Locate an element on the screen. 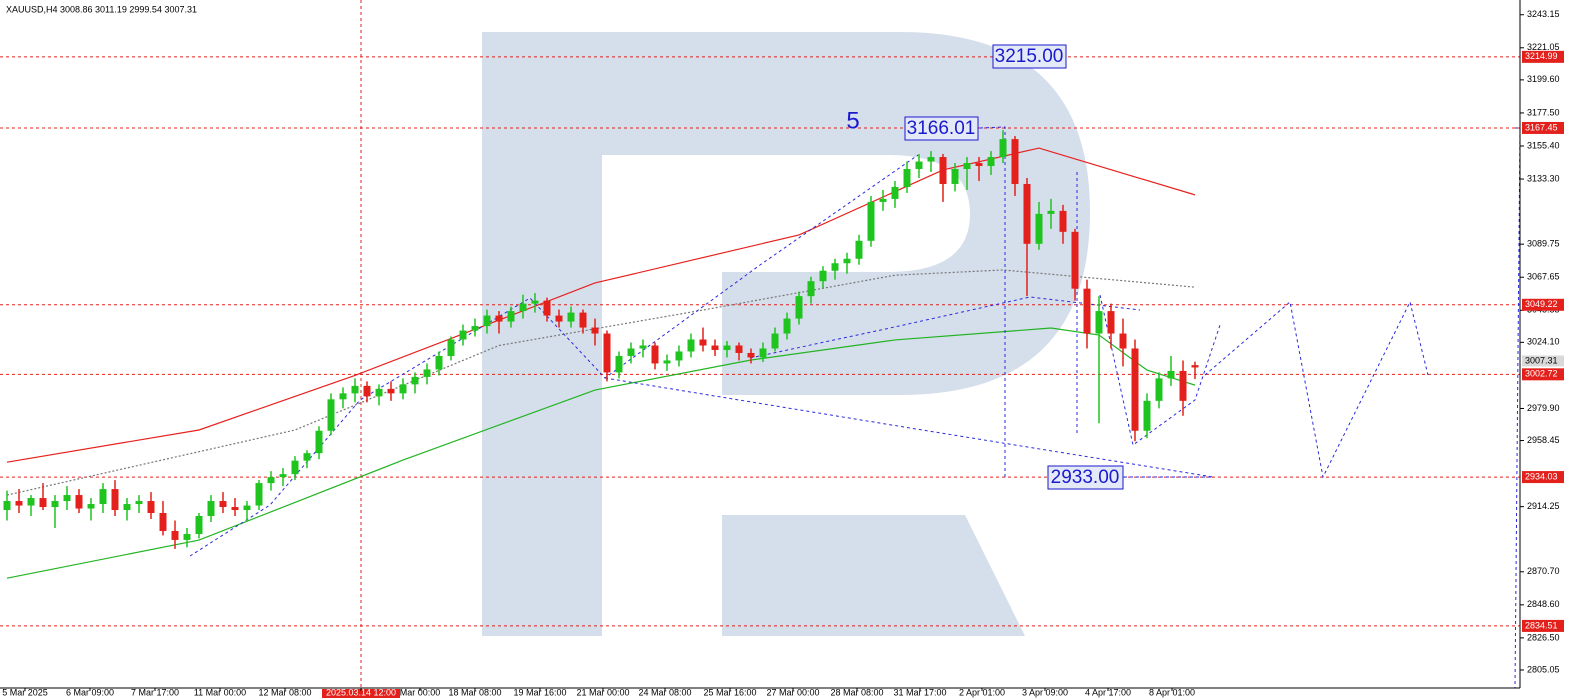 The image size is (1578, 698). annotation: 3166.01 is located at coordinates (941, 128).